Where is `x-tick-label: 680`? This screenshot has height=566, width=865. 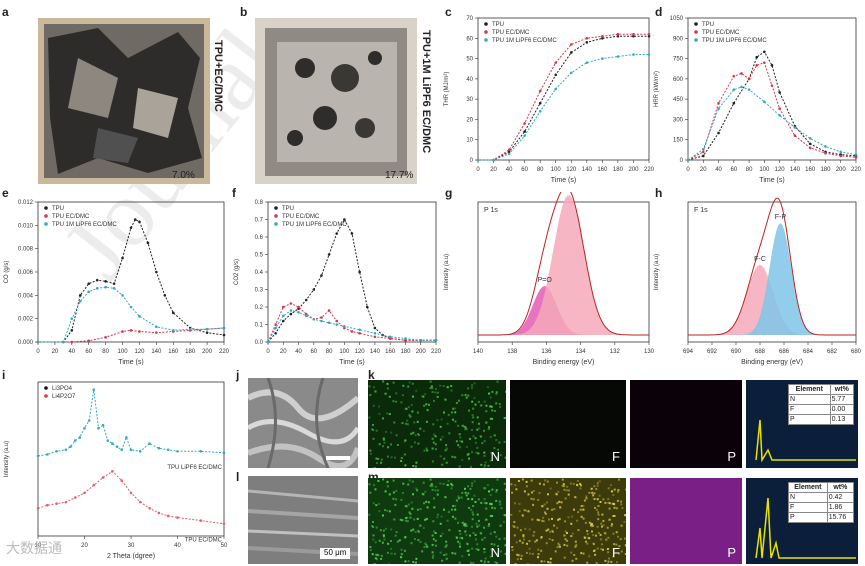 x-tick-label: 680 is located at coordinates (856, 352).